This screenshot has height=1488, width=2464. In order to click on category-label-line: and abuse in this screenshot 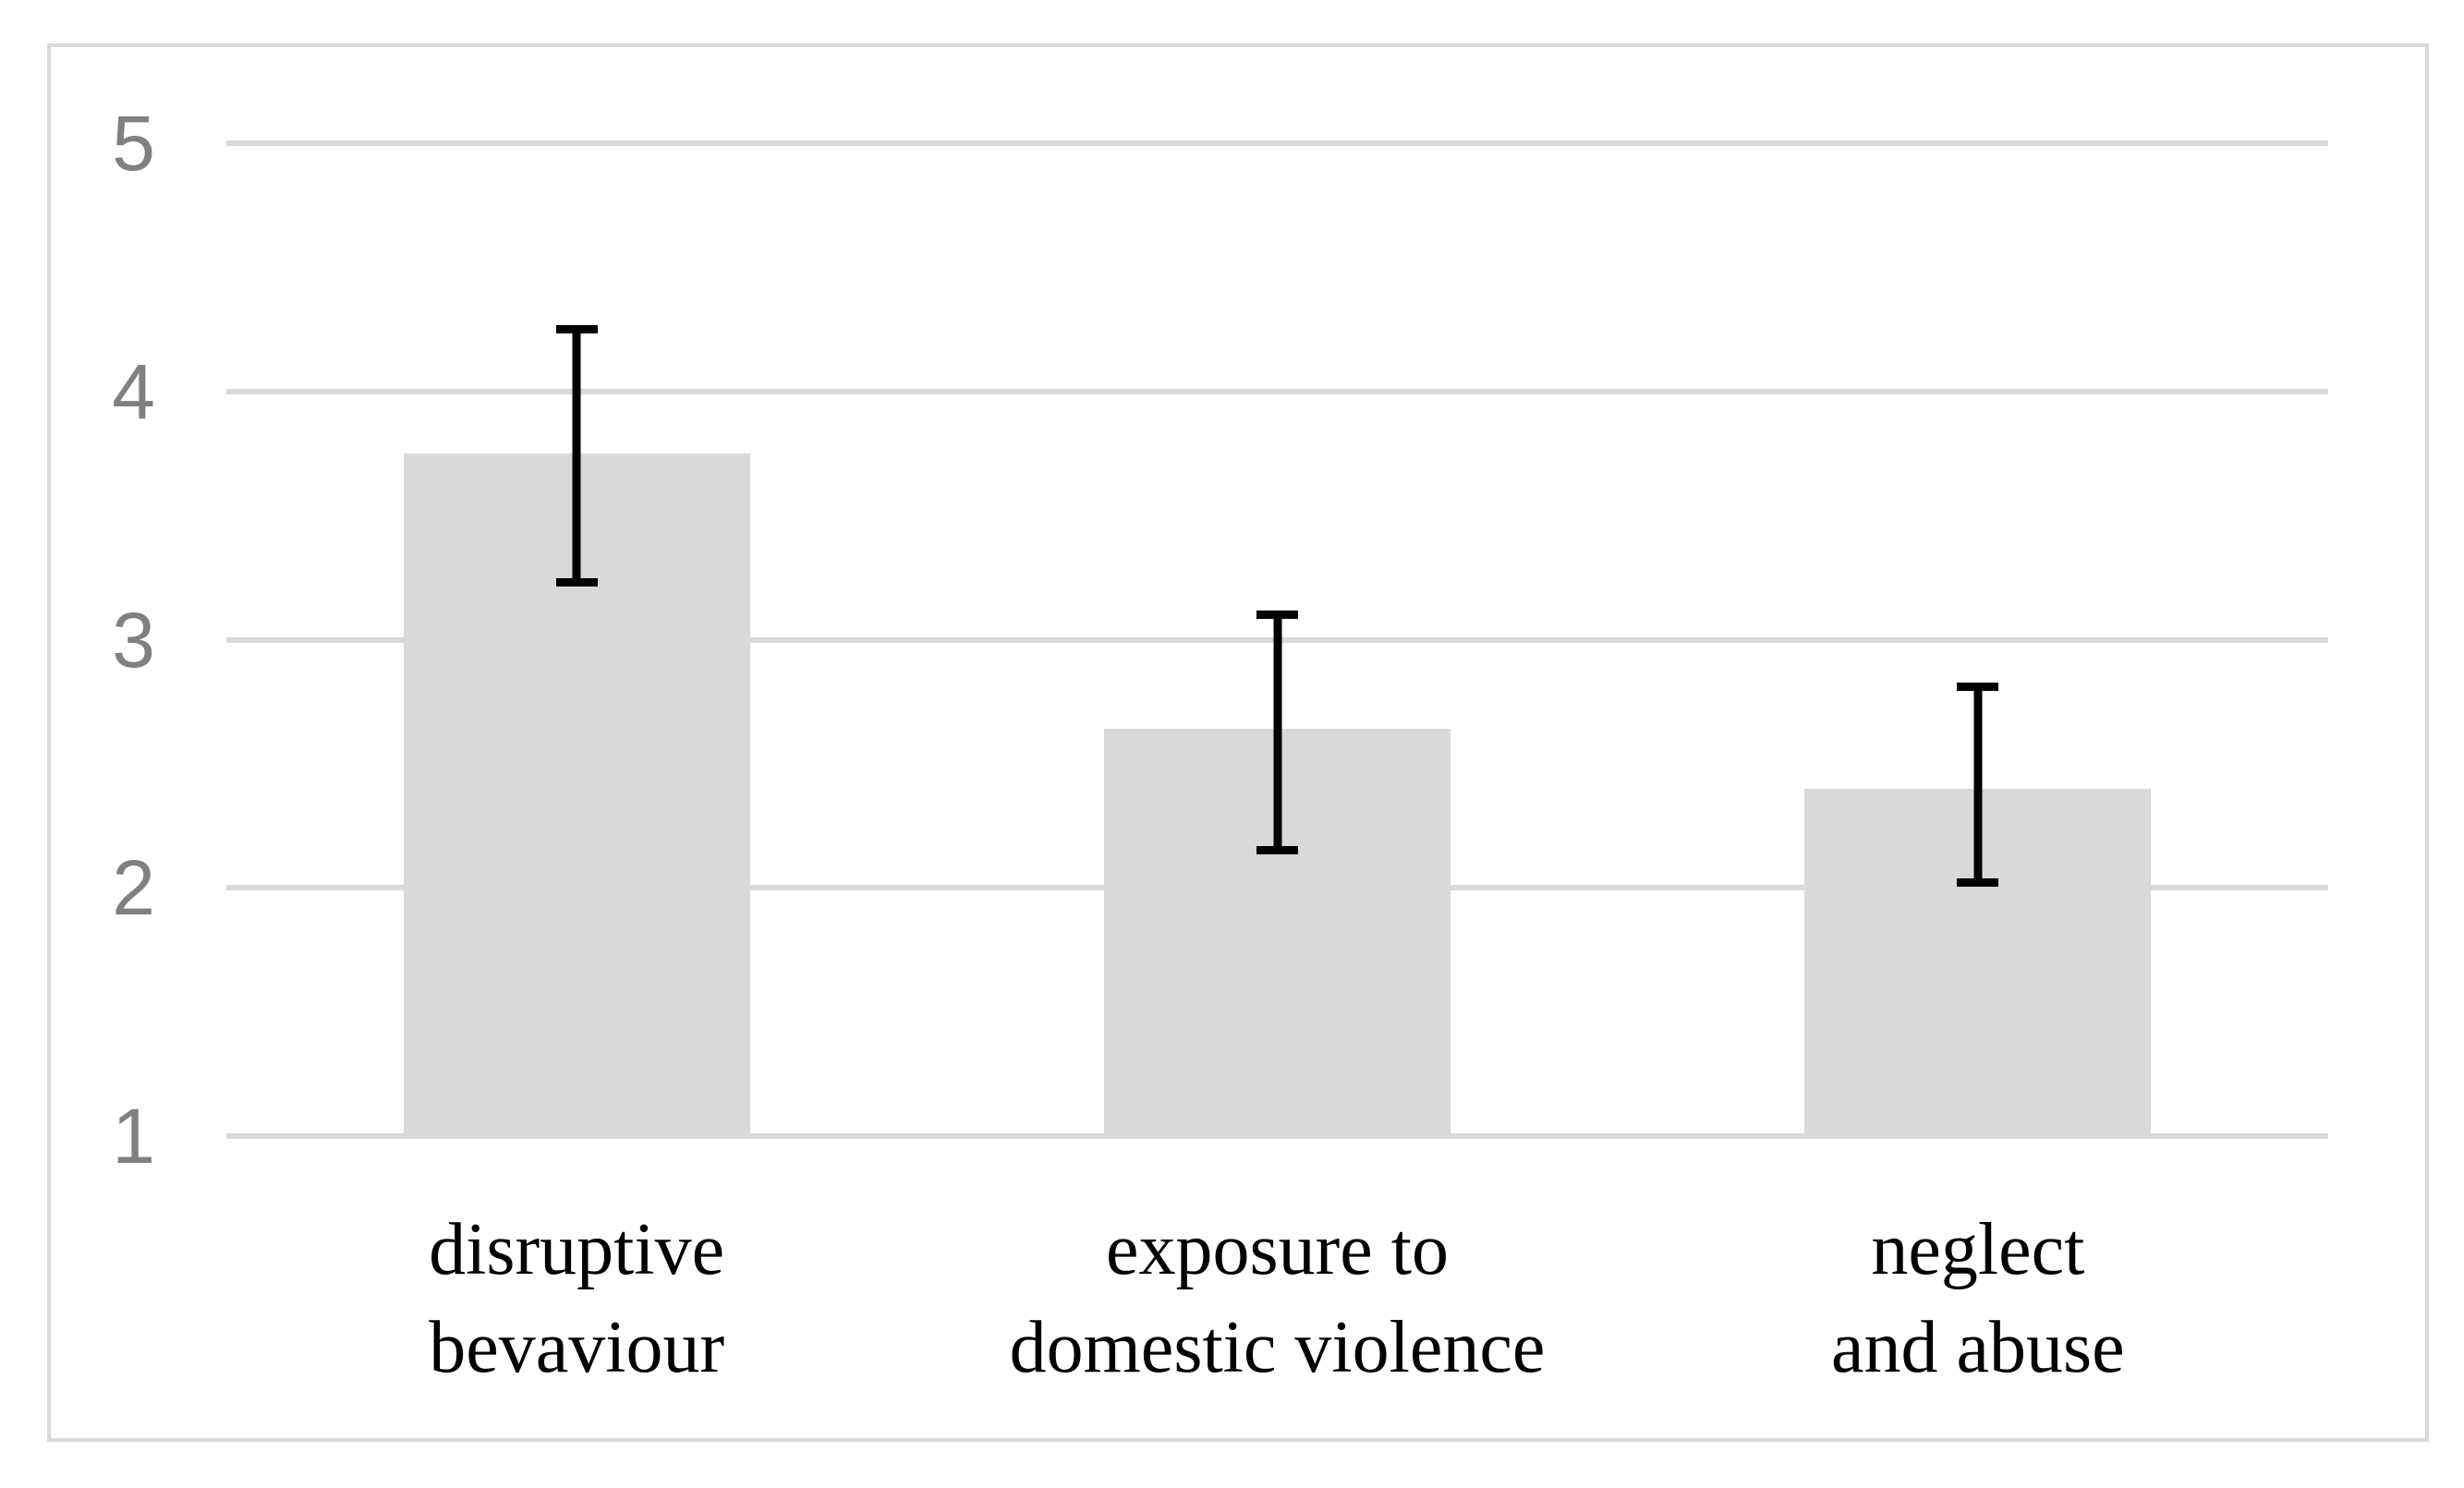, I will do `click(1977, 1348)`.